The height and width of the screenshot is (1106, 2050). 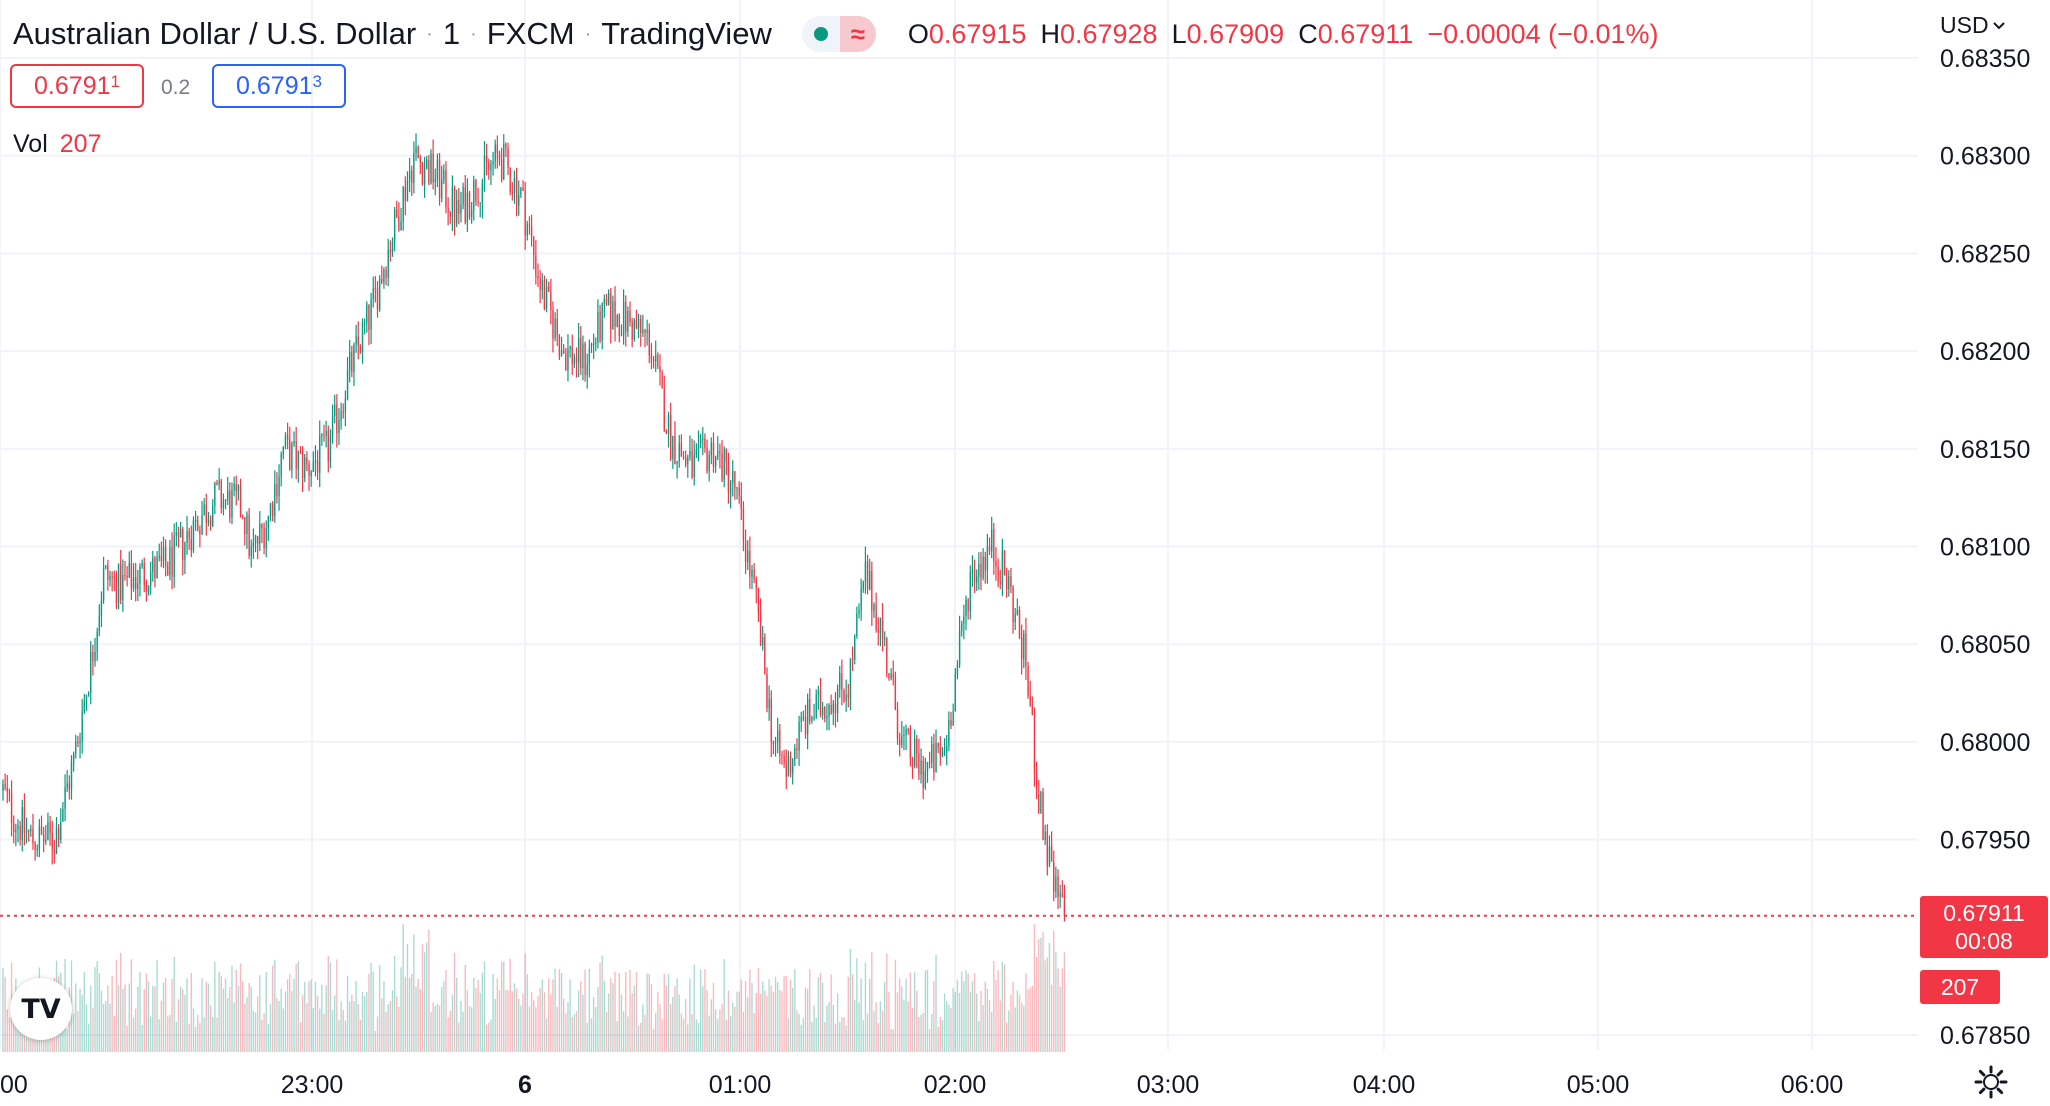 I want to click on currency-menu: USD, so click(x=1972, y=25).